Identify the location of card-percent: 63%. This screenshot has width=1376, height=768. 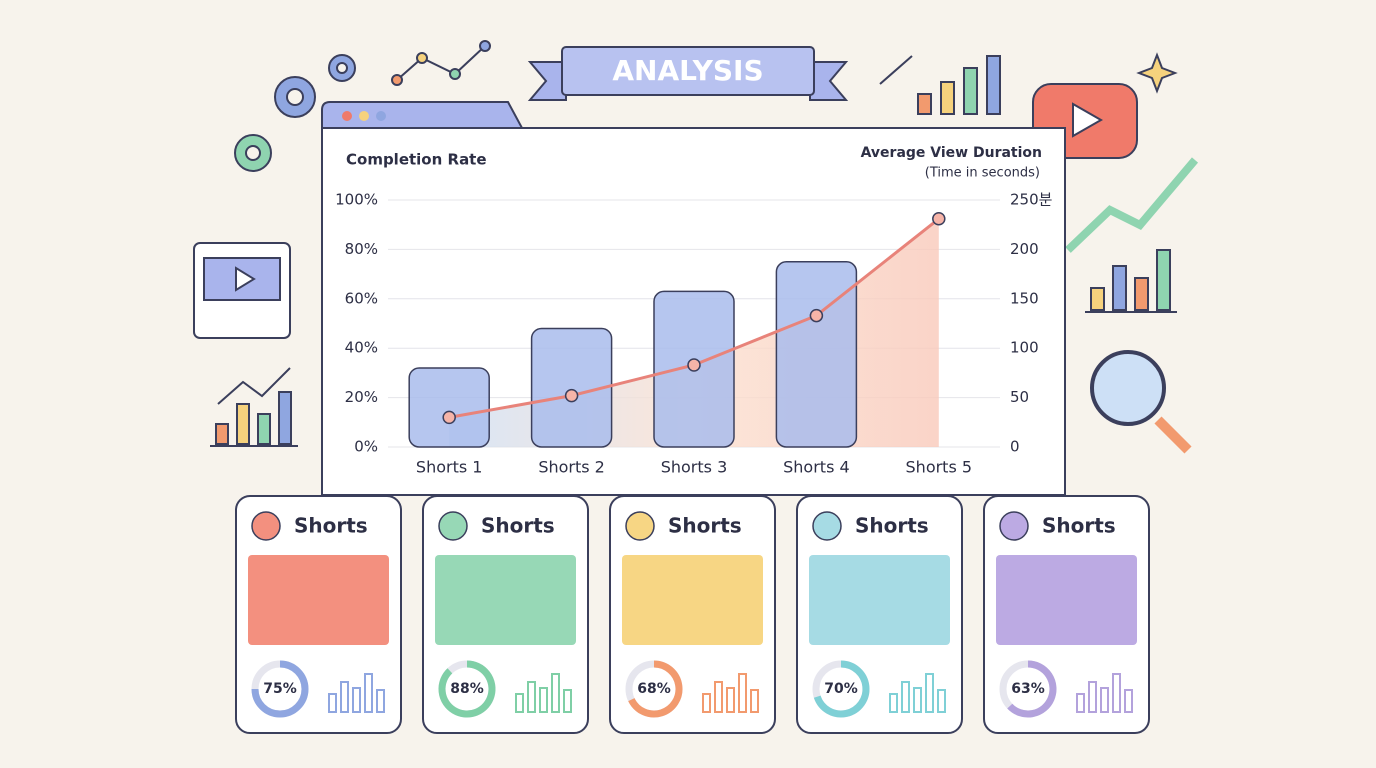
(1028, 689).